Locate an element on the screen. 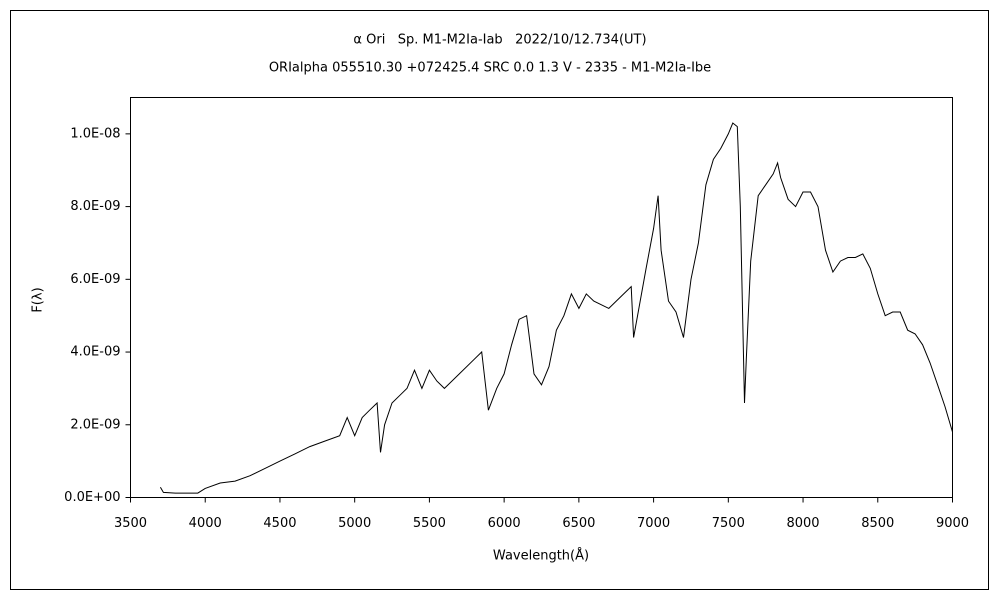  x-tick-label: 4500 is located at coordinates (279, 523).